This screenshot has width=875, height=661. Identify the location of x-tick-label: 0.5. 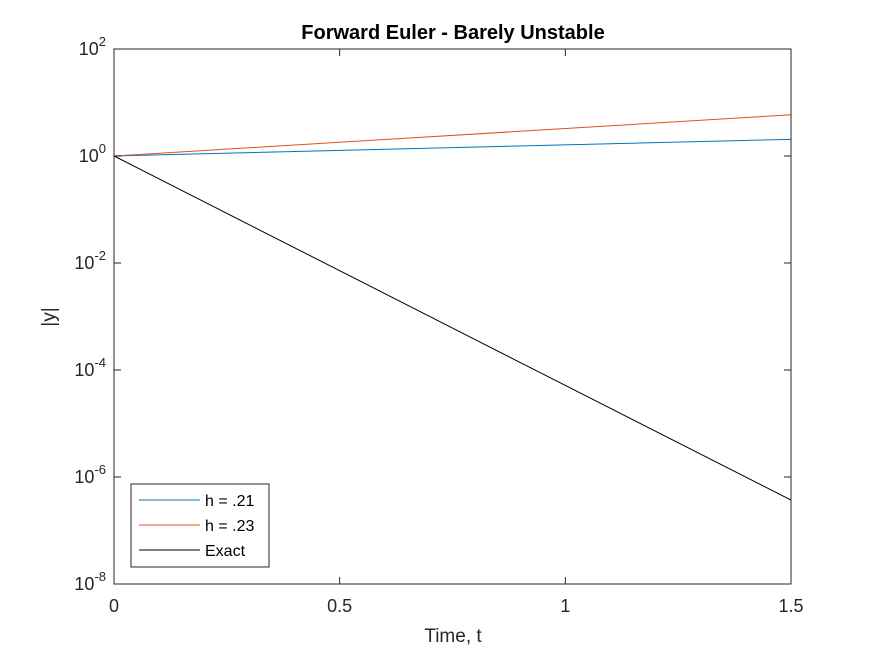
(339, 606).